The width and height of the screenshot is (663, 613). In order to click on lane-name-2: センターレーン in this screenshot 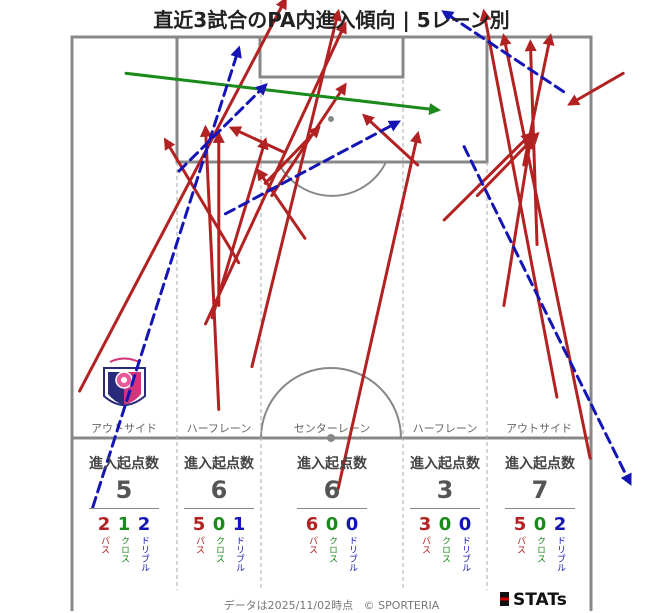, I will do `click(332, 428)`.